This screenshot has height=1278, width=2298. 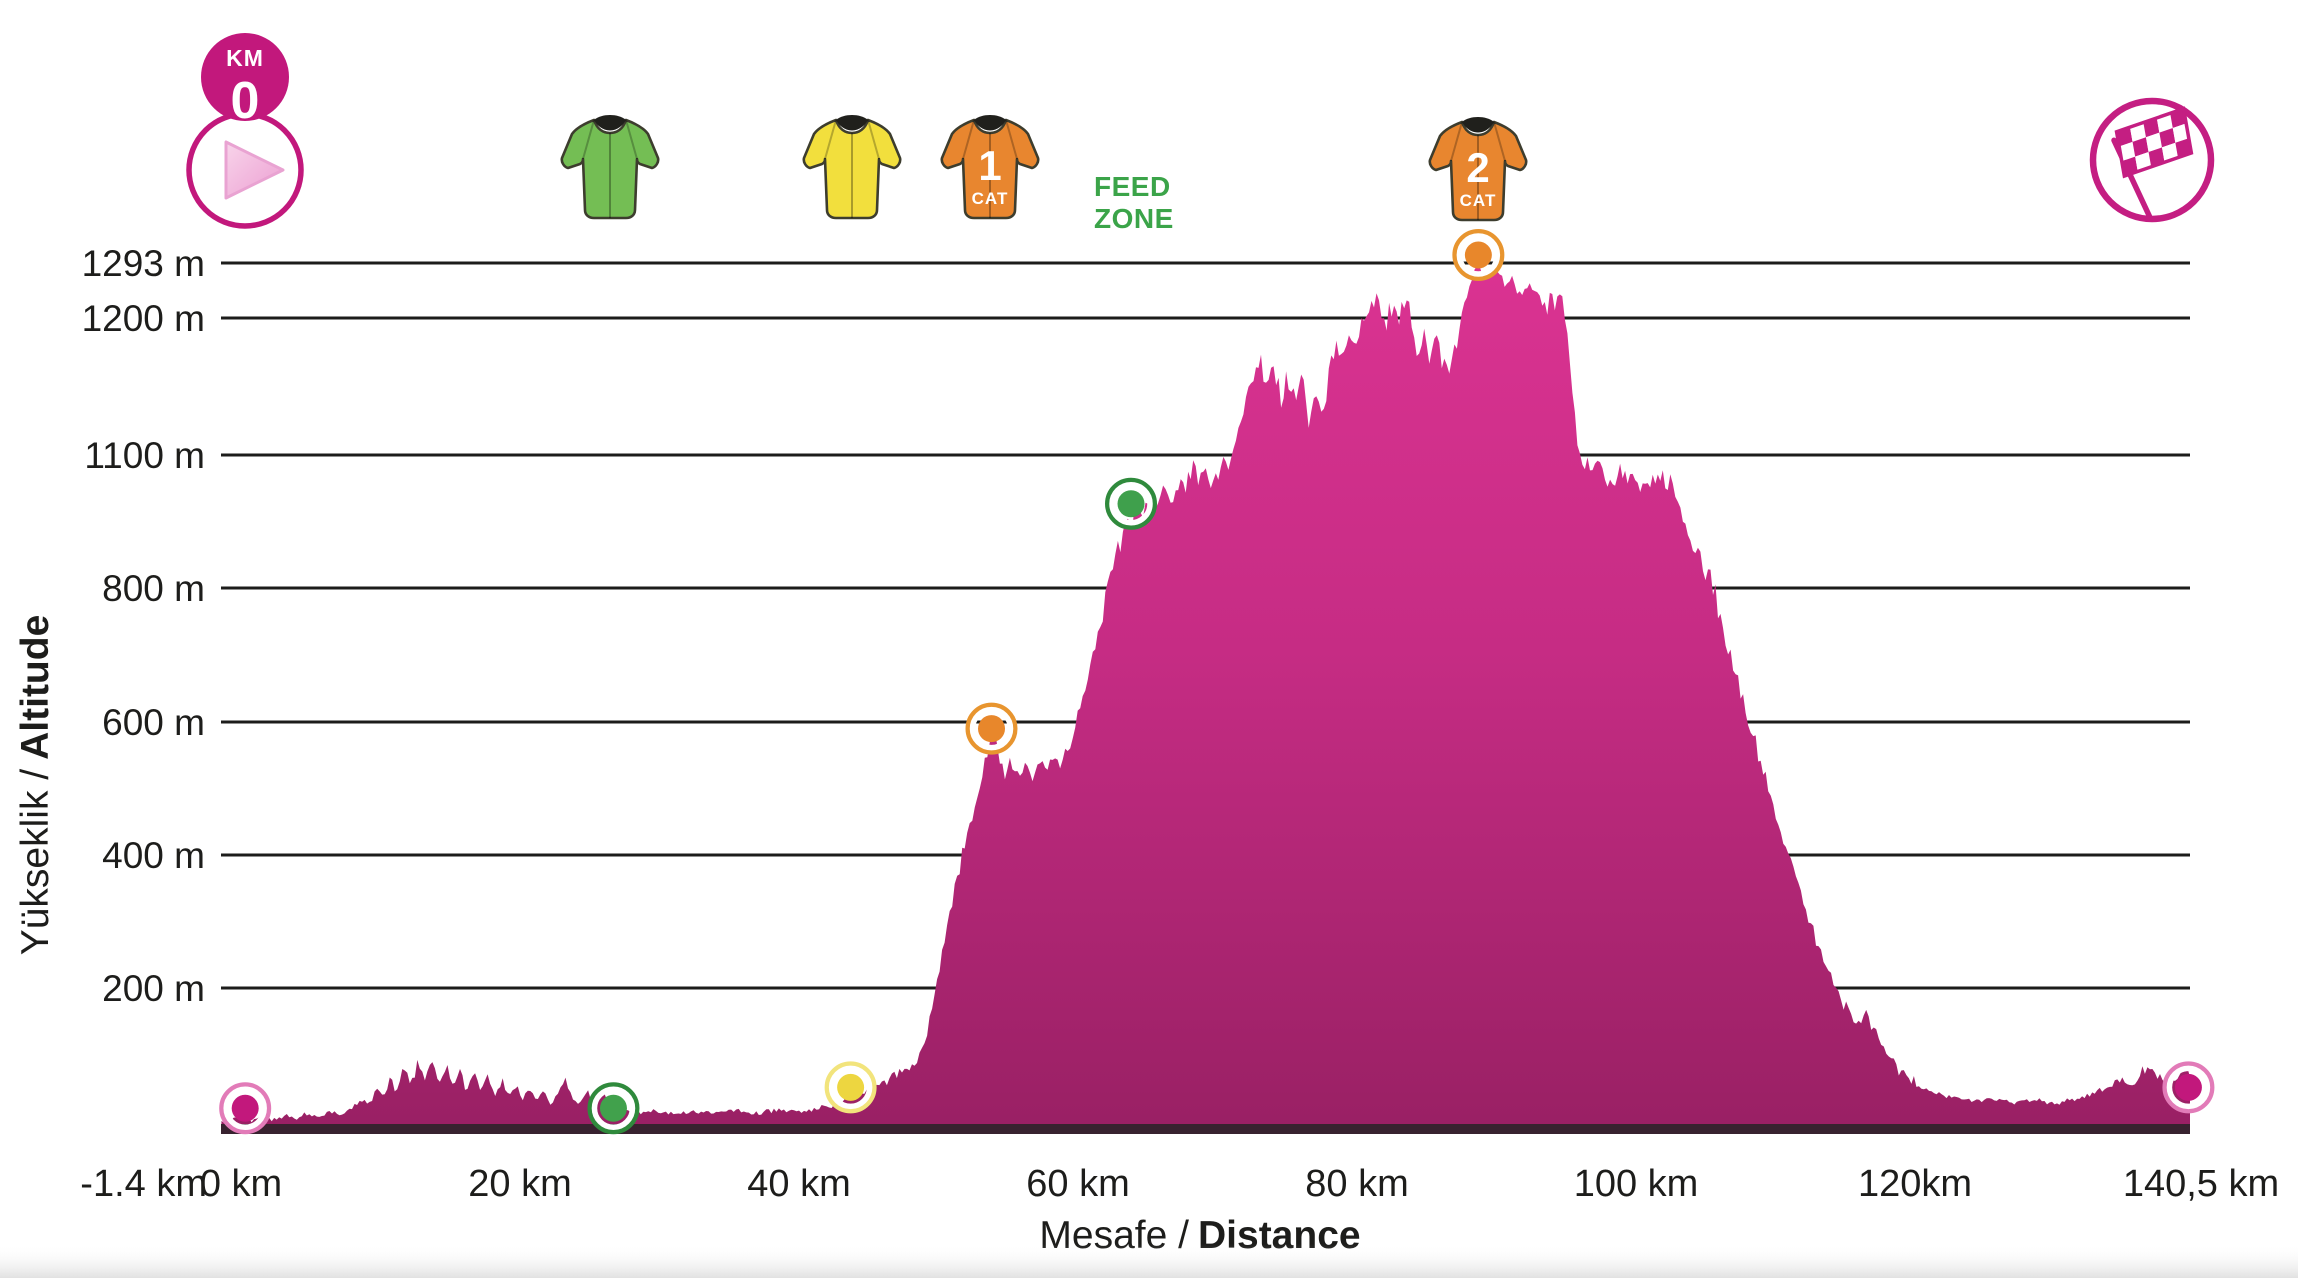 I want to click on play-icon, so click(x=254, y=170).